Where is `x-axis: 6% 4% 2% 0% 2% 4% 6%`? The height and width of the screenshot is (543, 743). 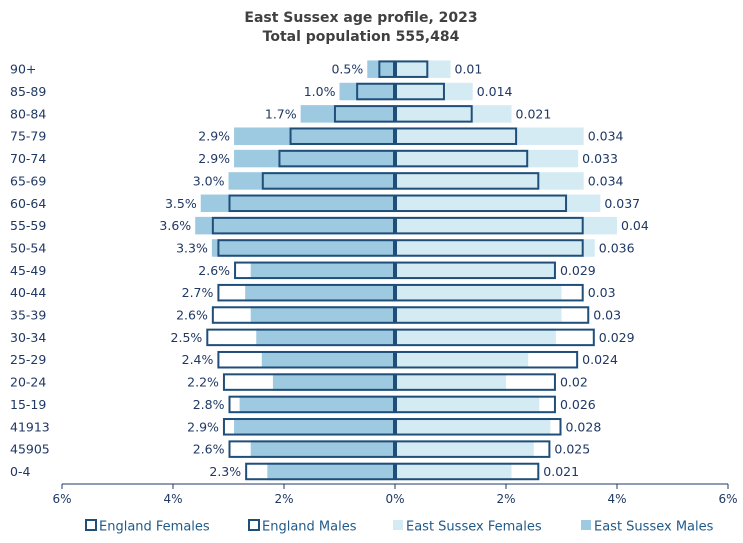
x-axis: 6% 4% 2% 0% 2% 4% 6% is located at coordinates (395, 494).